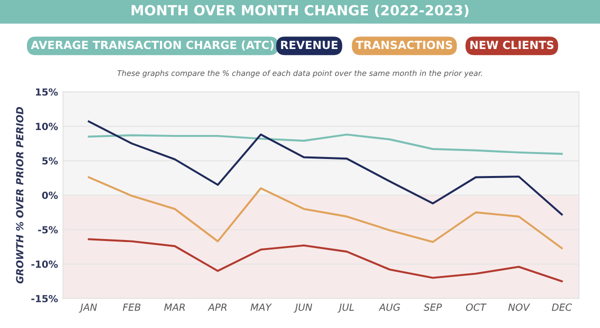 This screenshot has height=328, width=600. What do you see at coordinates (131, 307) in the screenshot?
I see `x-tick-label: FEB` at bounding box center [131, 307].